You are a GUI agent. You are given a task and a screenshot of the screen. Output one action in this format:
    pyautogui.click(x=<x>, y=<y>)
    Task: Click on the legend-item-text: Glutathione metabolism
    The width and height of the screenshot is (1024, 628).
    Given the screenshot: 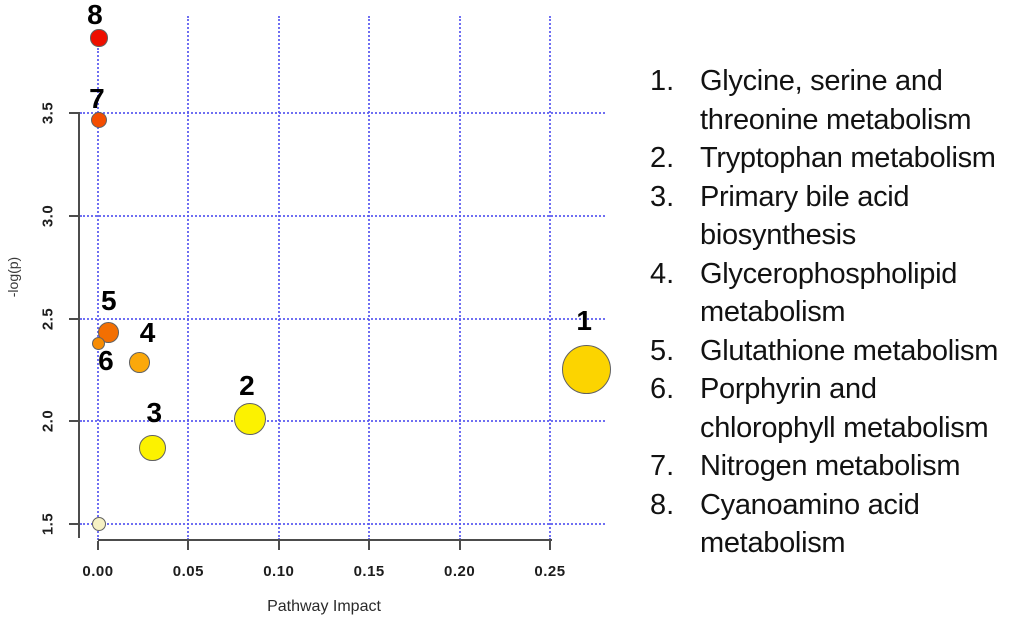 What is the action you would take?
    pyautogui.click(x=849, y=350)
    